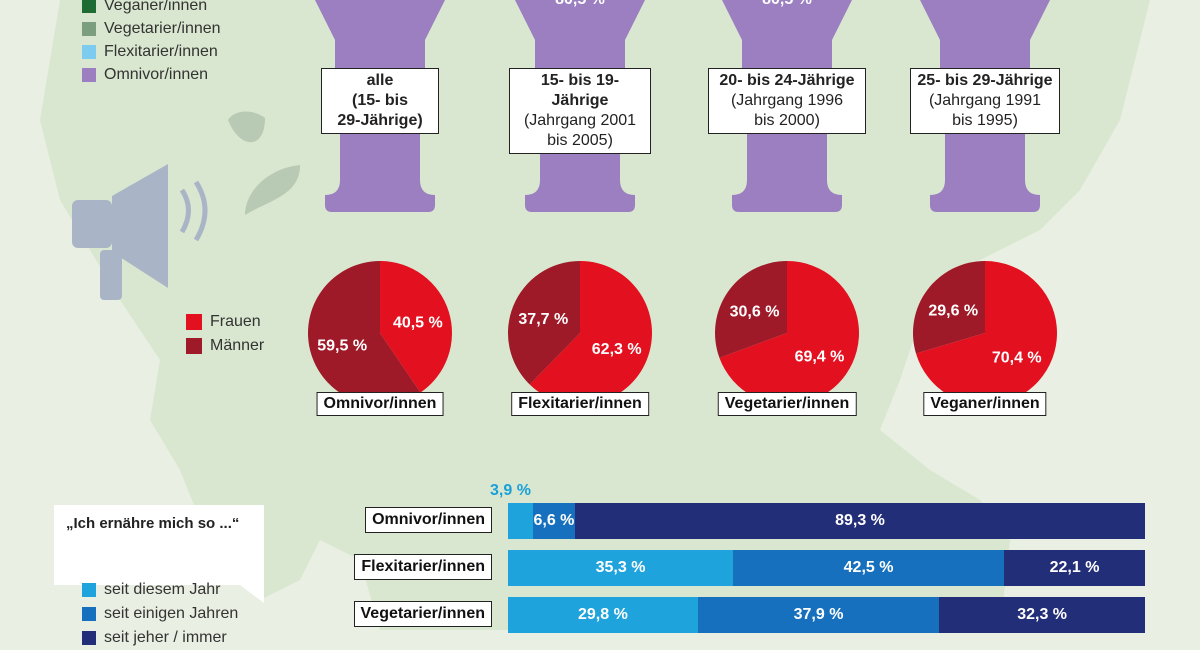 The image size is (1200, 650). What do you see at coordinates (603, 615) in the screenshot?
I see `bar-segment: 29,8 %` at bounding box center [603, 615].